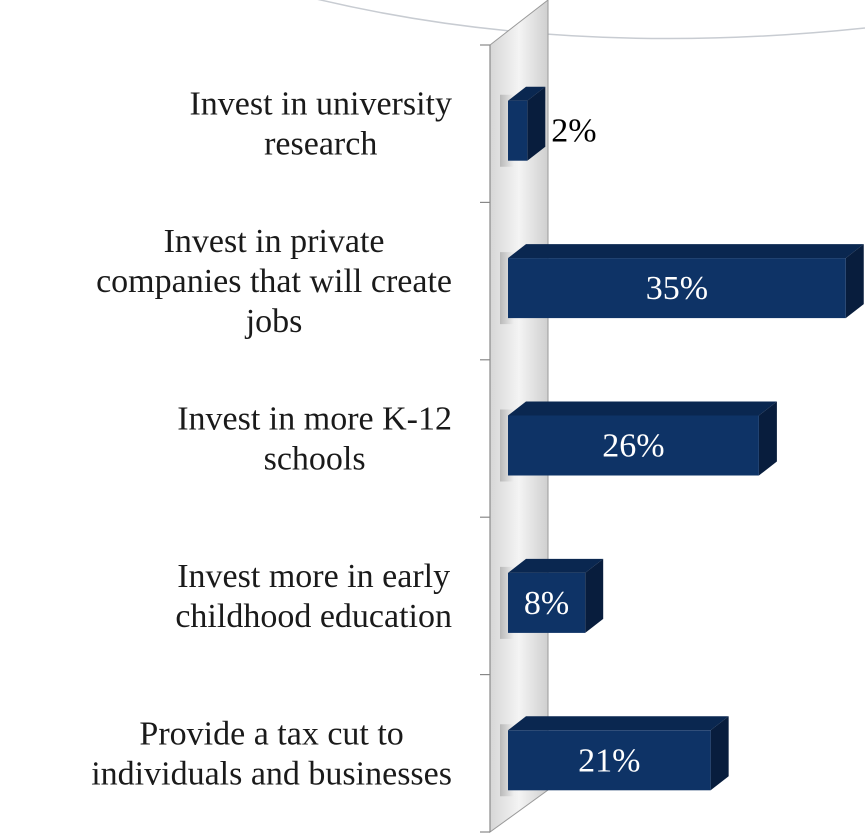 The image size is (865, 836). Describe the element at coordinates (320, 104) in the screenshot. I see `category-label-line: Invest in university` at that location.